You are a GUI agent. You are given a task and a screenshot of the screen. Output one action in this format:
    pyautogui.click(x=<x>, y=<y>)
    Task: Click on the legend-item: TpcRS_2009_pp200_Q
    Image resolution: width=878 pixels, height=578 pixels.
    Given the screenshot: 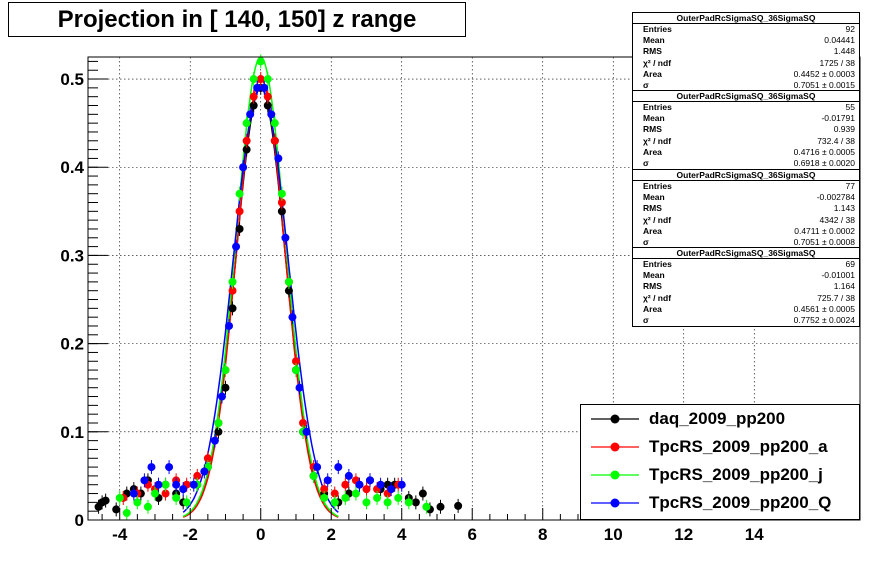 What is the action you would take?
    pyautogui.click(x=720, y=503)
    